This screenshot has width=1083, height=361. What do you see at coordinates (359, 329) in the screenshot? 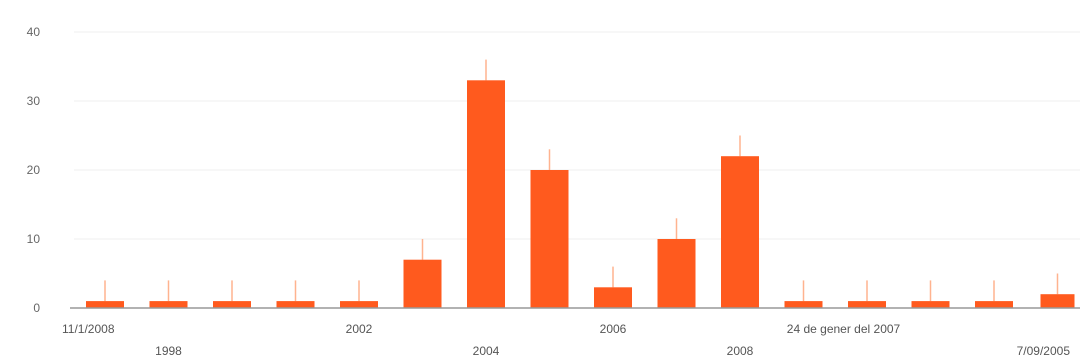
I see `x-tick-label: 2002` at bounding box center [359, 329].